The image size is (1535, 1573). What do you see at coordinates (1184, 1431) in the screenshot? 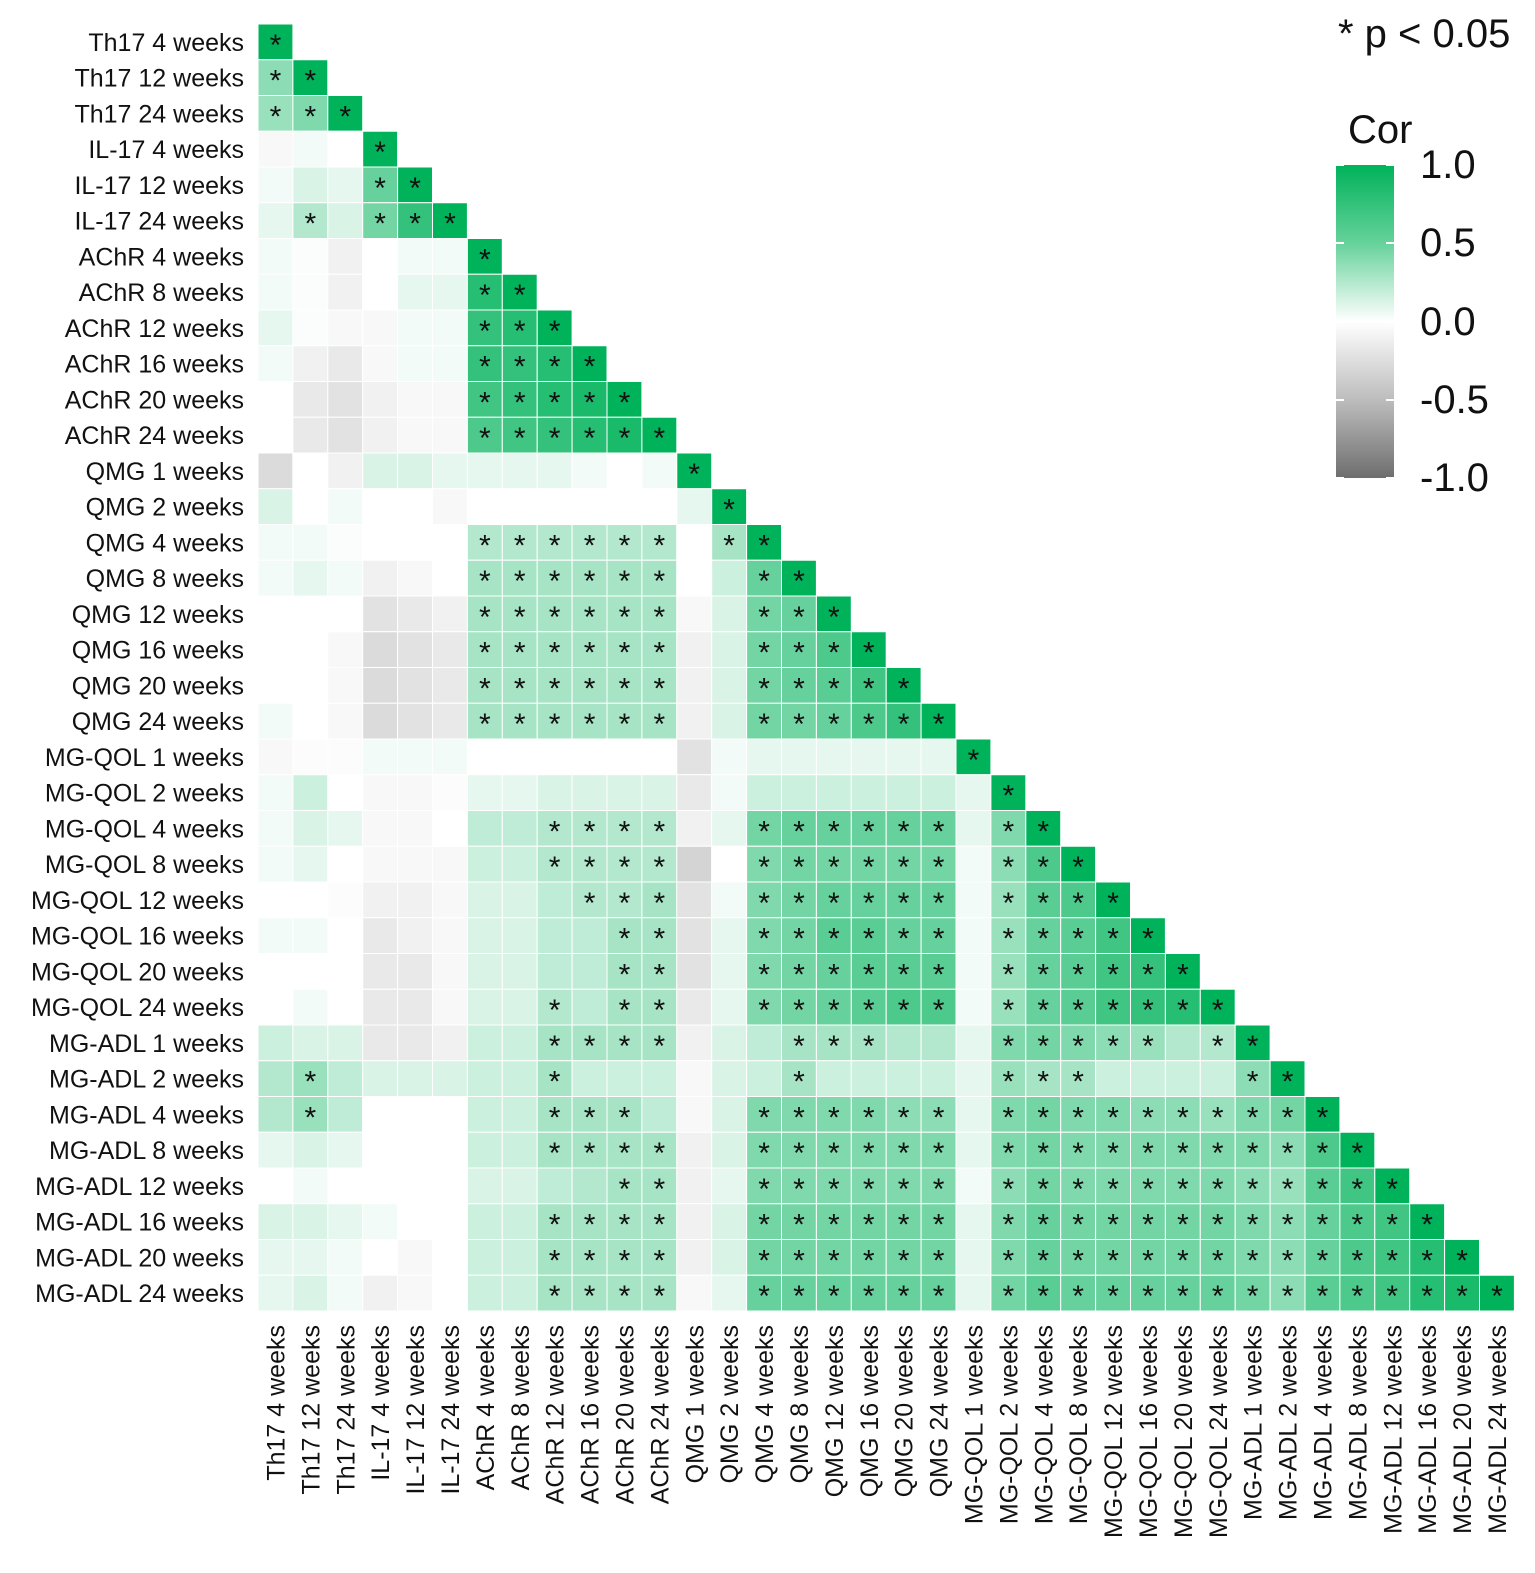
I see `x-tick-label: MG-QOL 20 weeks` at bounding box center [1184, 1431].